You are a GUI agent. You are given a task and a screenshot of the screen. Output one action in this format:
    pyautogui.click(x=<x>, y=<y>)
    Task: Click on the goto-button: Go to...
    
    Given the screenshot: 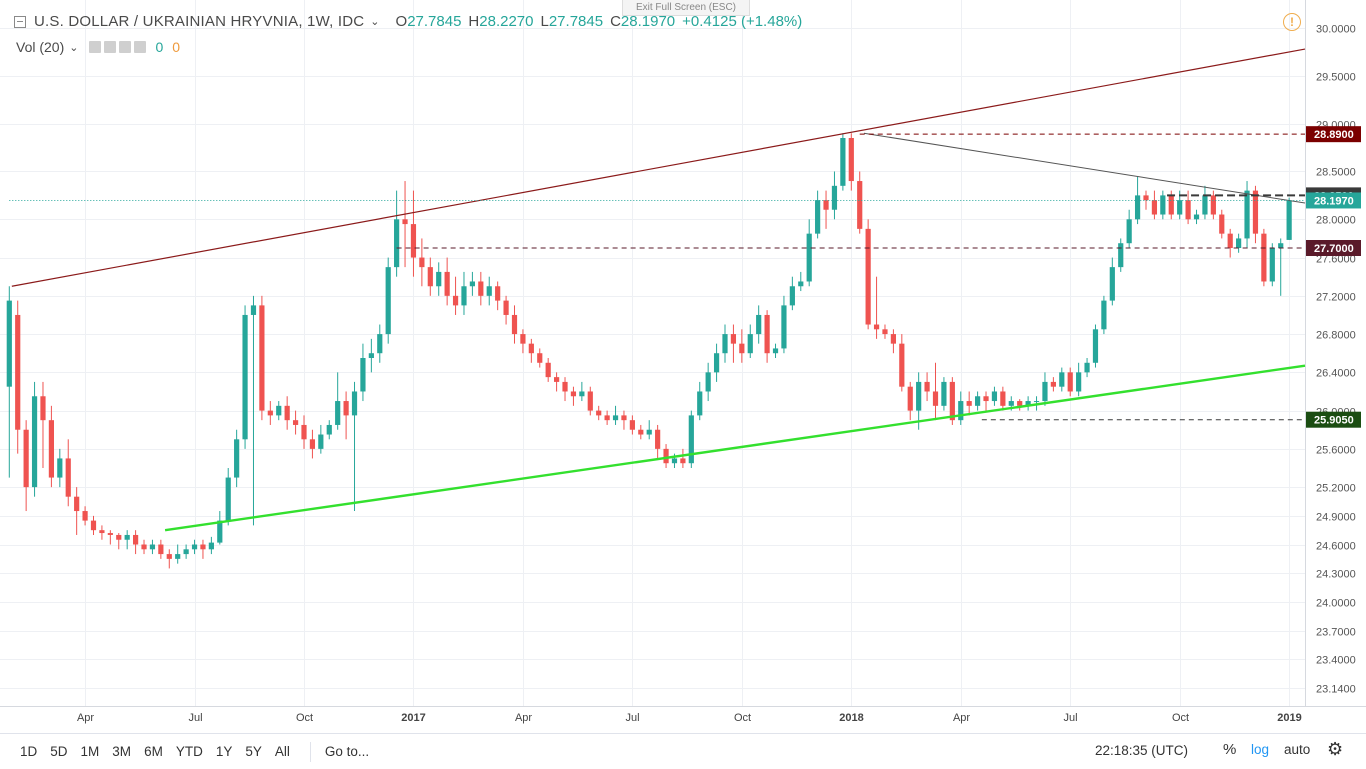 What is the action you would take?
    pyautogui.click(x=347, y=751)
    